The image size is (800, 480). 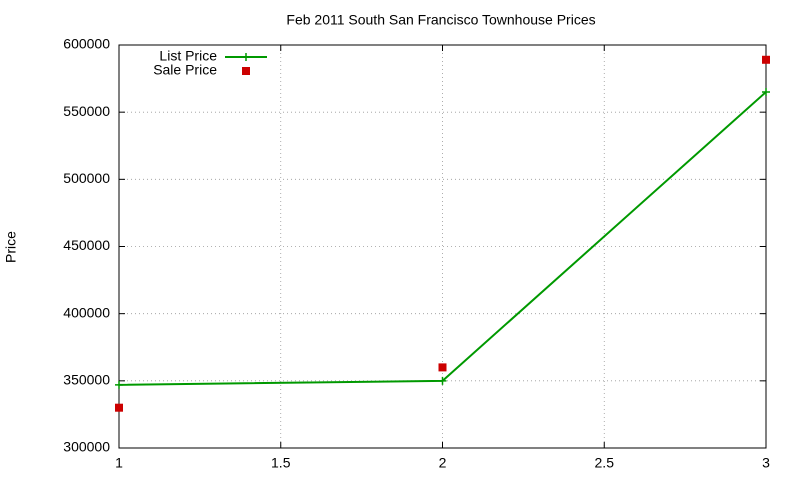 I want to click on x-tick-label: 2.5, so click(x=605, y=463).